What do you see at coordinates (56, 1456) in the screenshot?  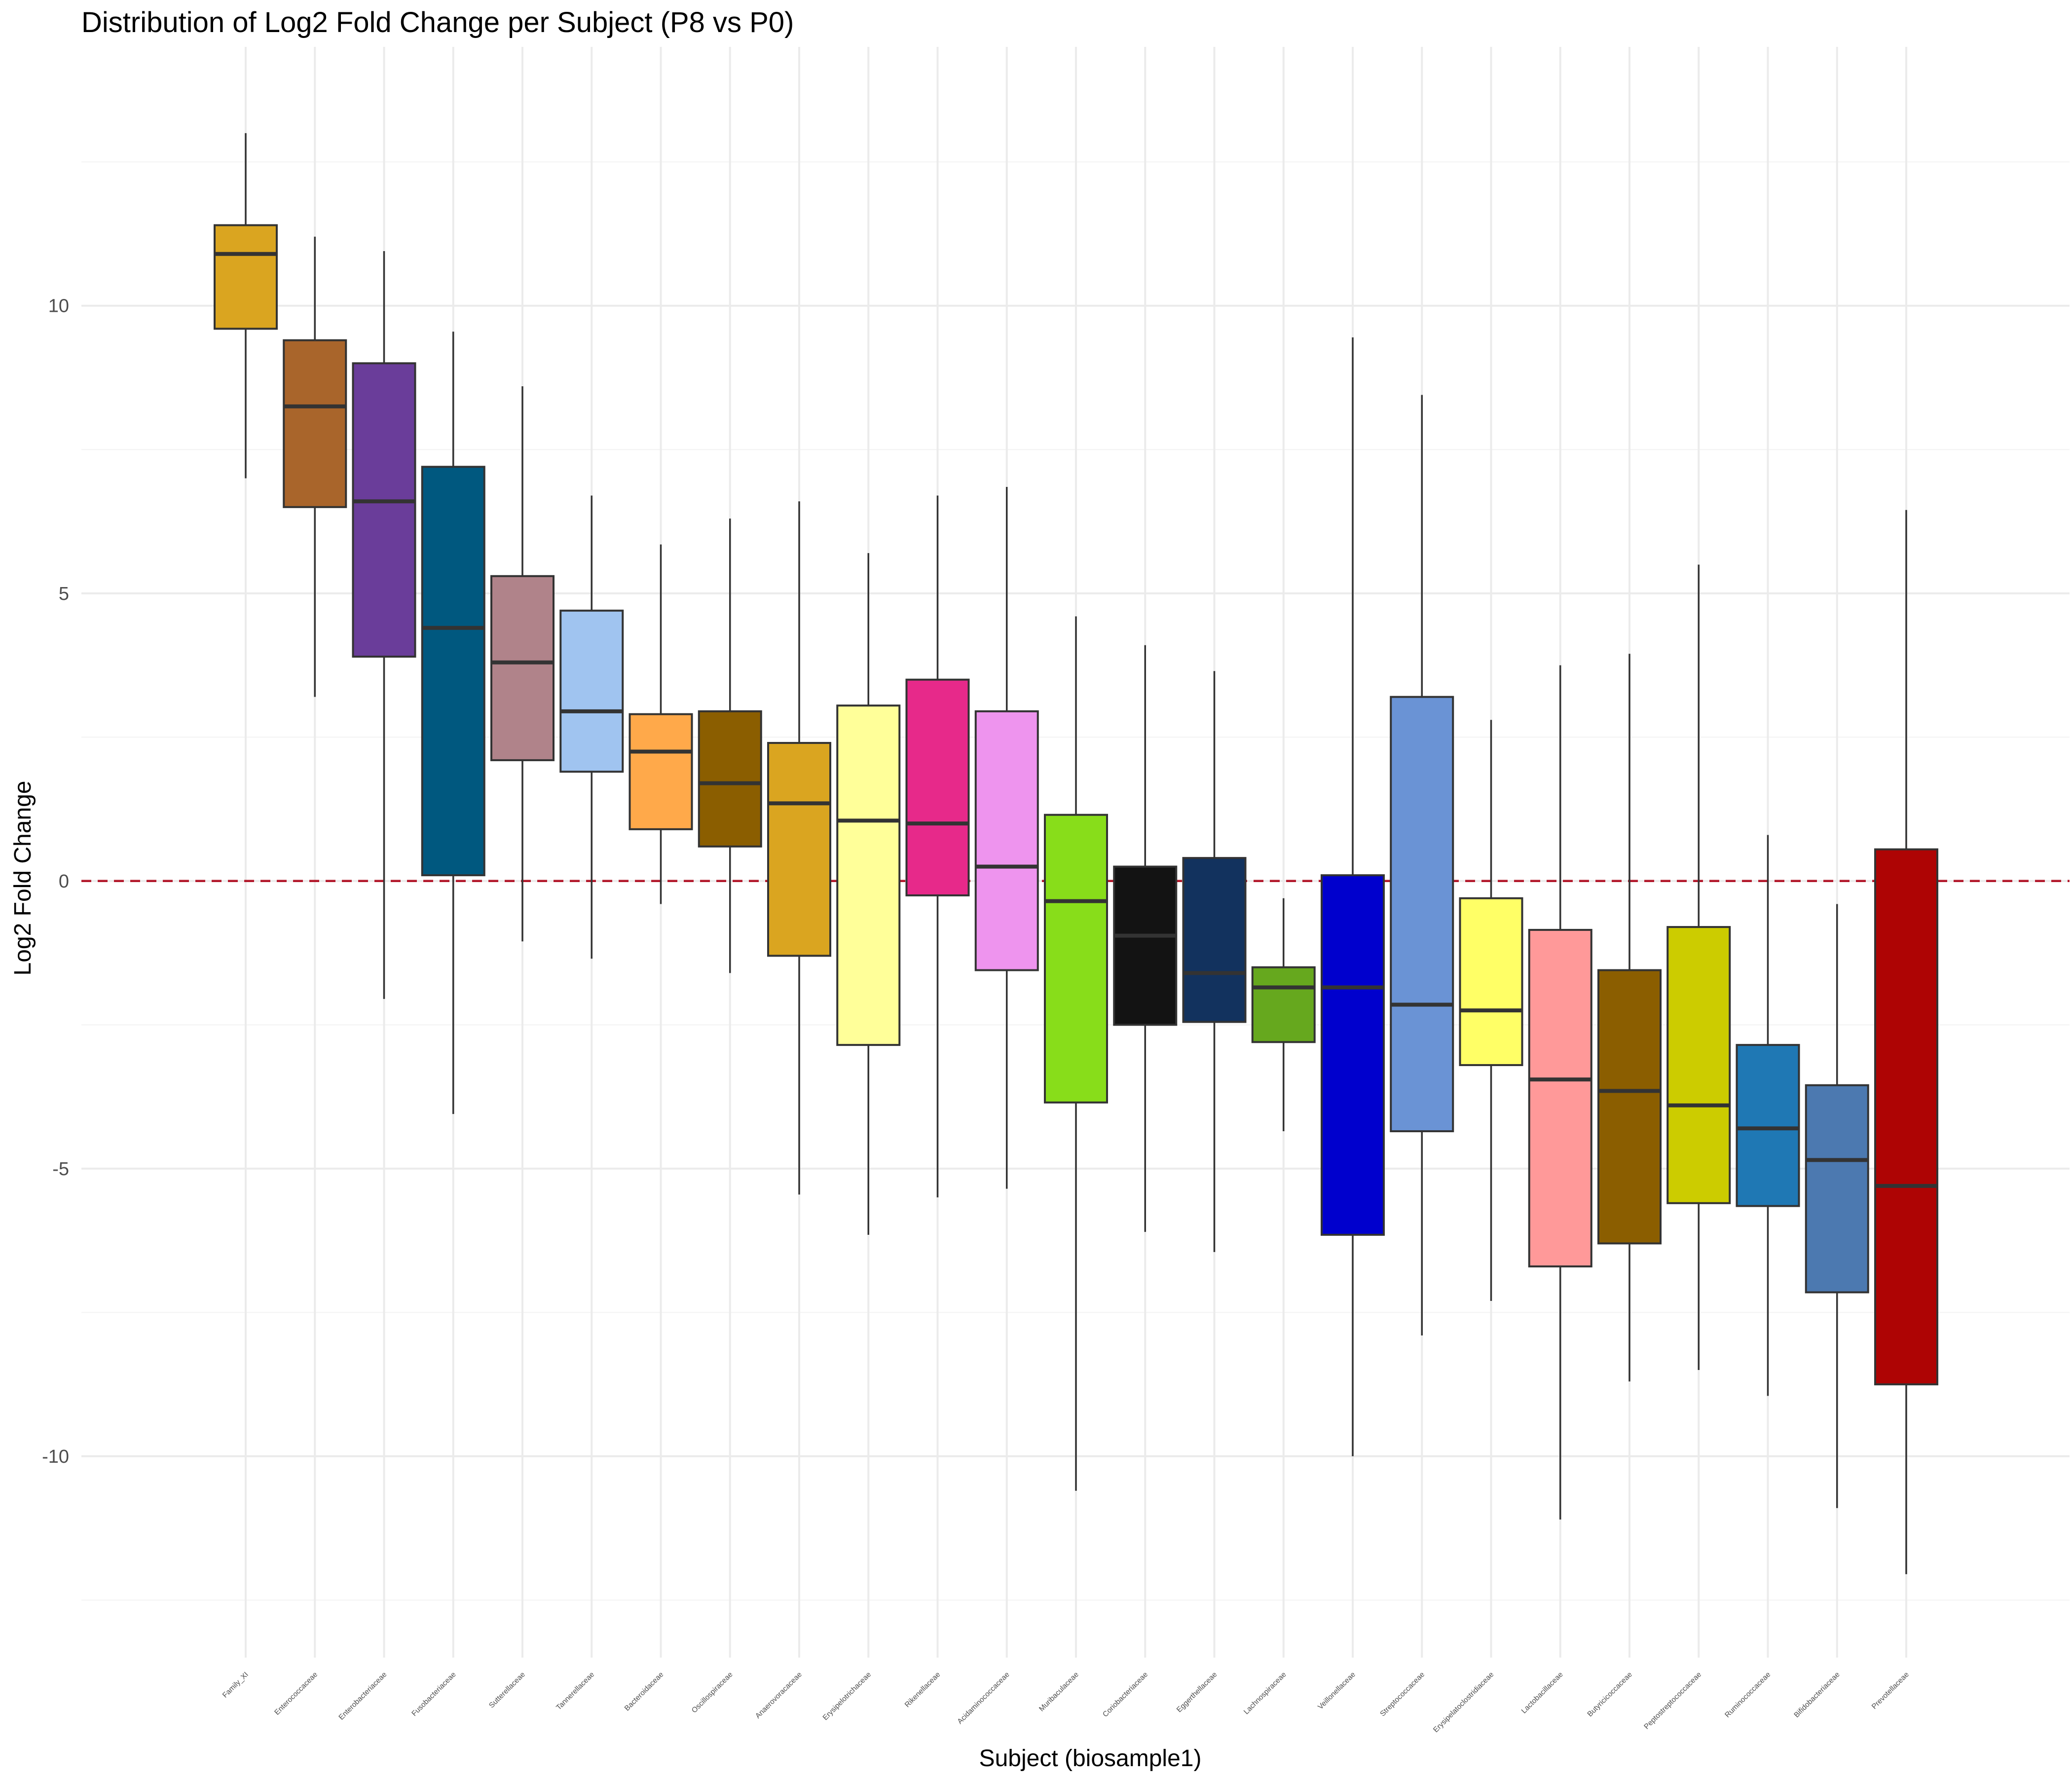 I see `y-tick-label: -10` at bounding box center [56, 1456].